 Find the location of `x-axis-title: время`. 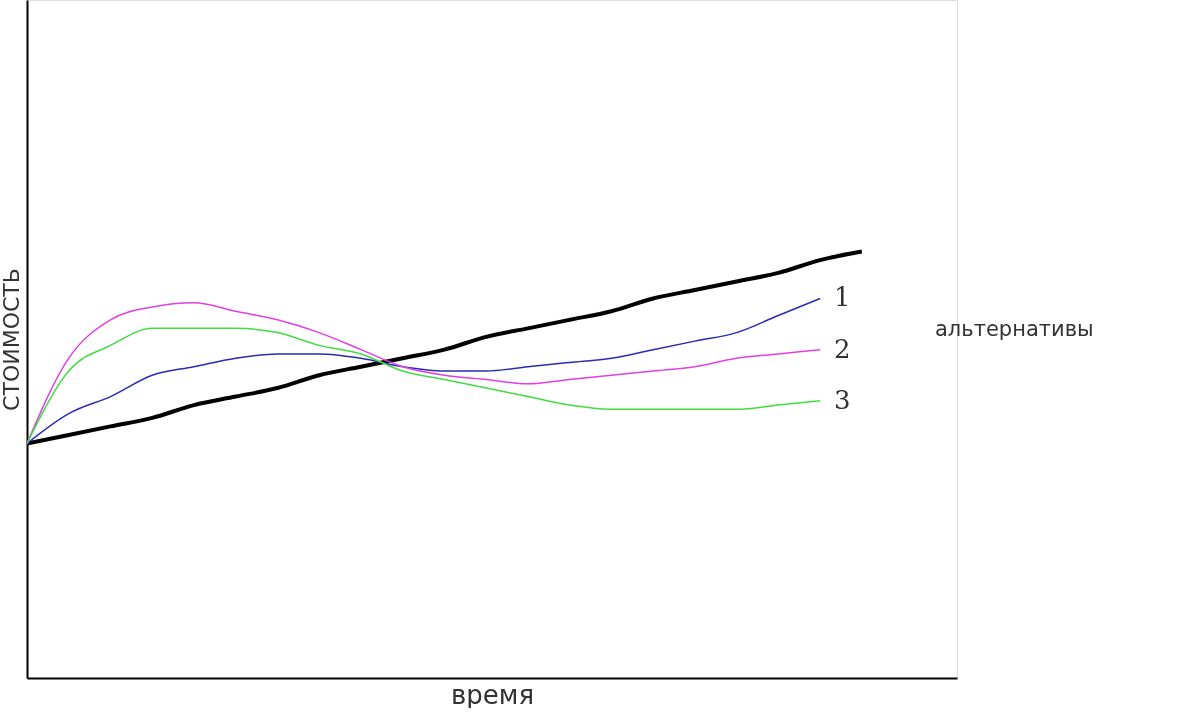

x-axis-title: время is located at coordinates (492, 694).